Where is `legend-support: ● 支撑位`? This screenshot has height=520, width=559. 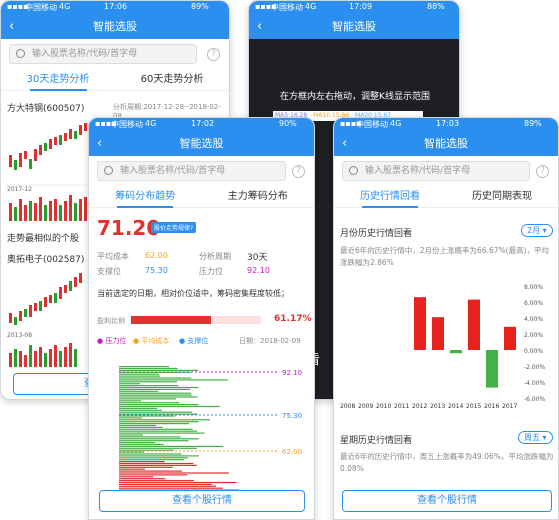
legend-support: ● 支撑位 is located at coordinates (194, 341).